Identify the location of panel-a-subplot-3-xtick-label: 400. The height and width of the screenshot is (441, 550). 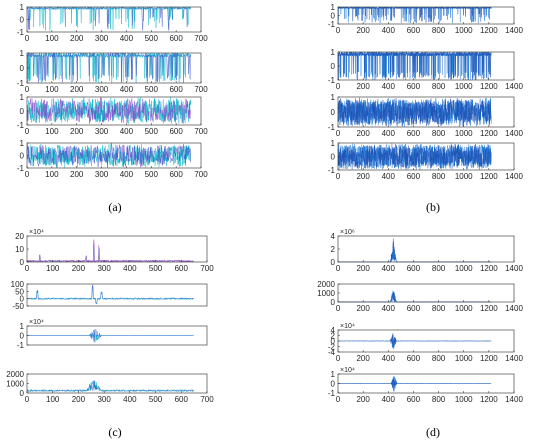
(127, 131).